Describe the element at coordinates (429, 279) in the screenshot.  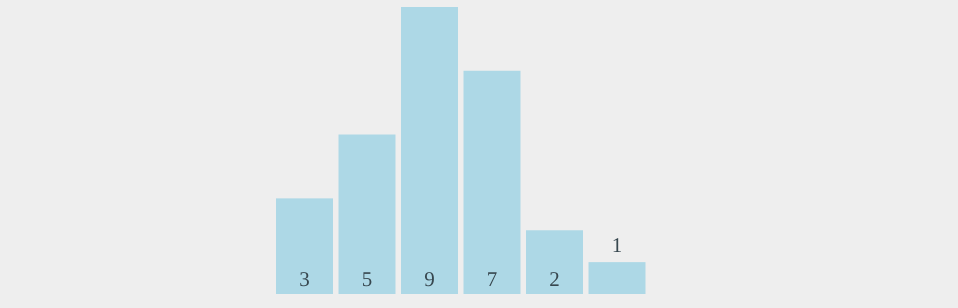
I see `data-label: 9` at that location.